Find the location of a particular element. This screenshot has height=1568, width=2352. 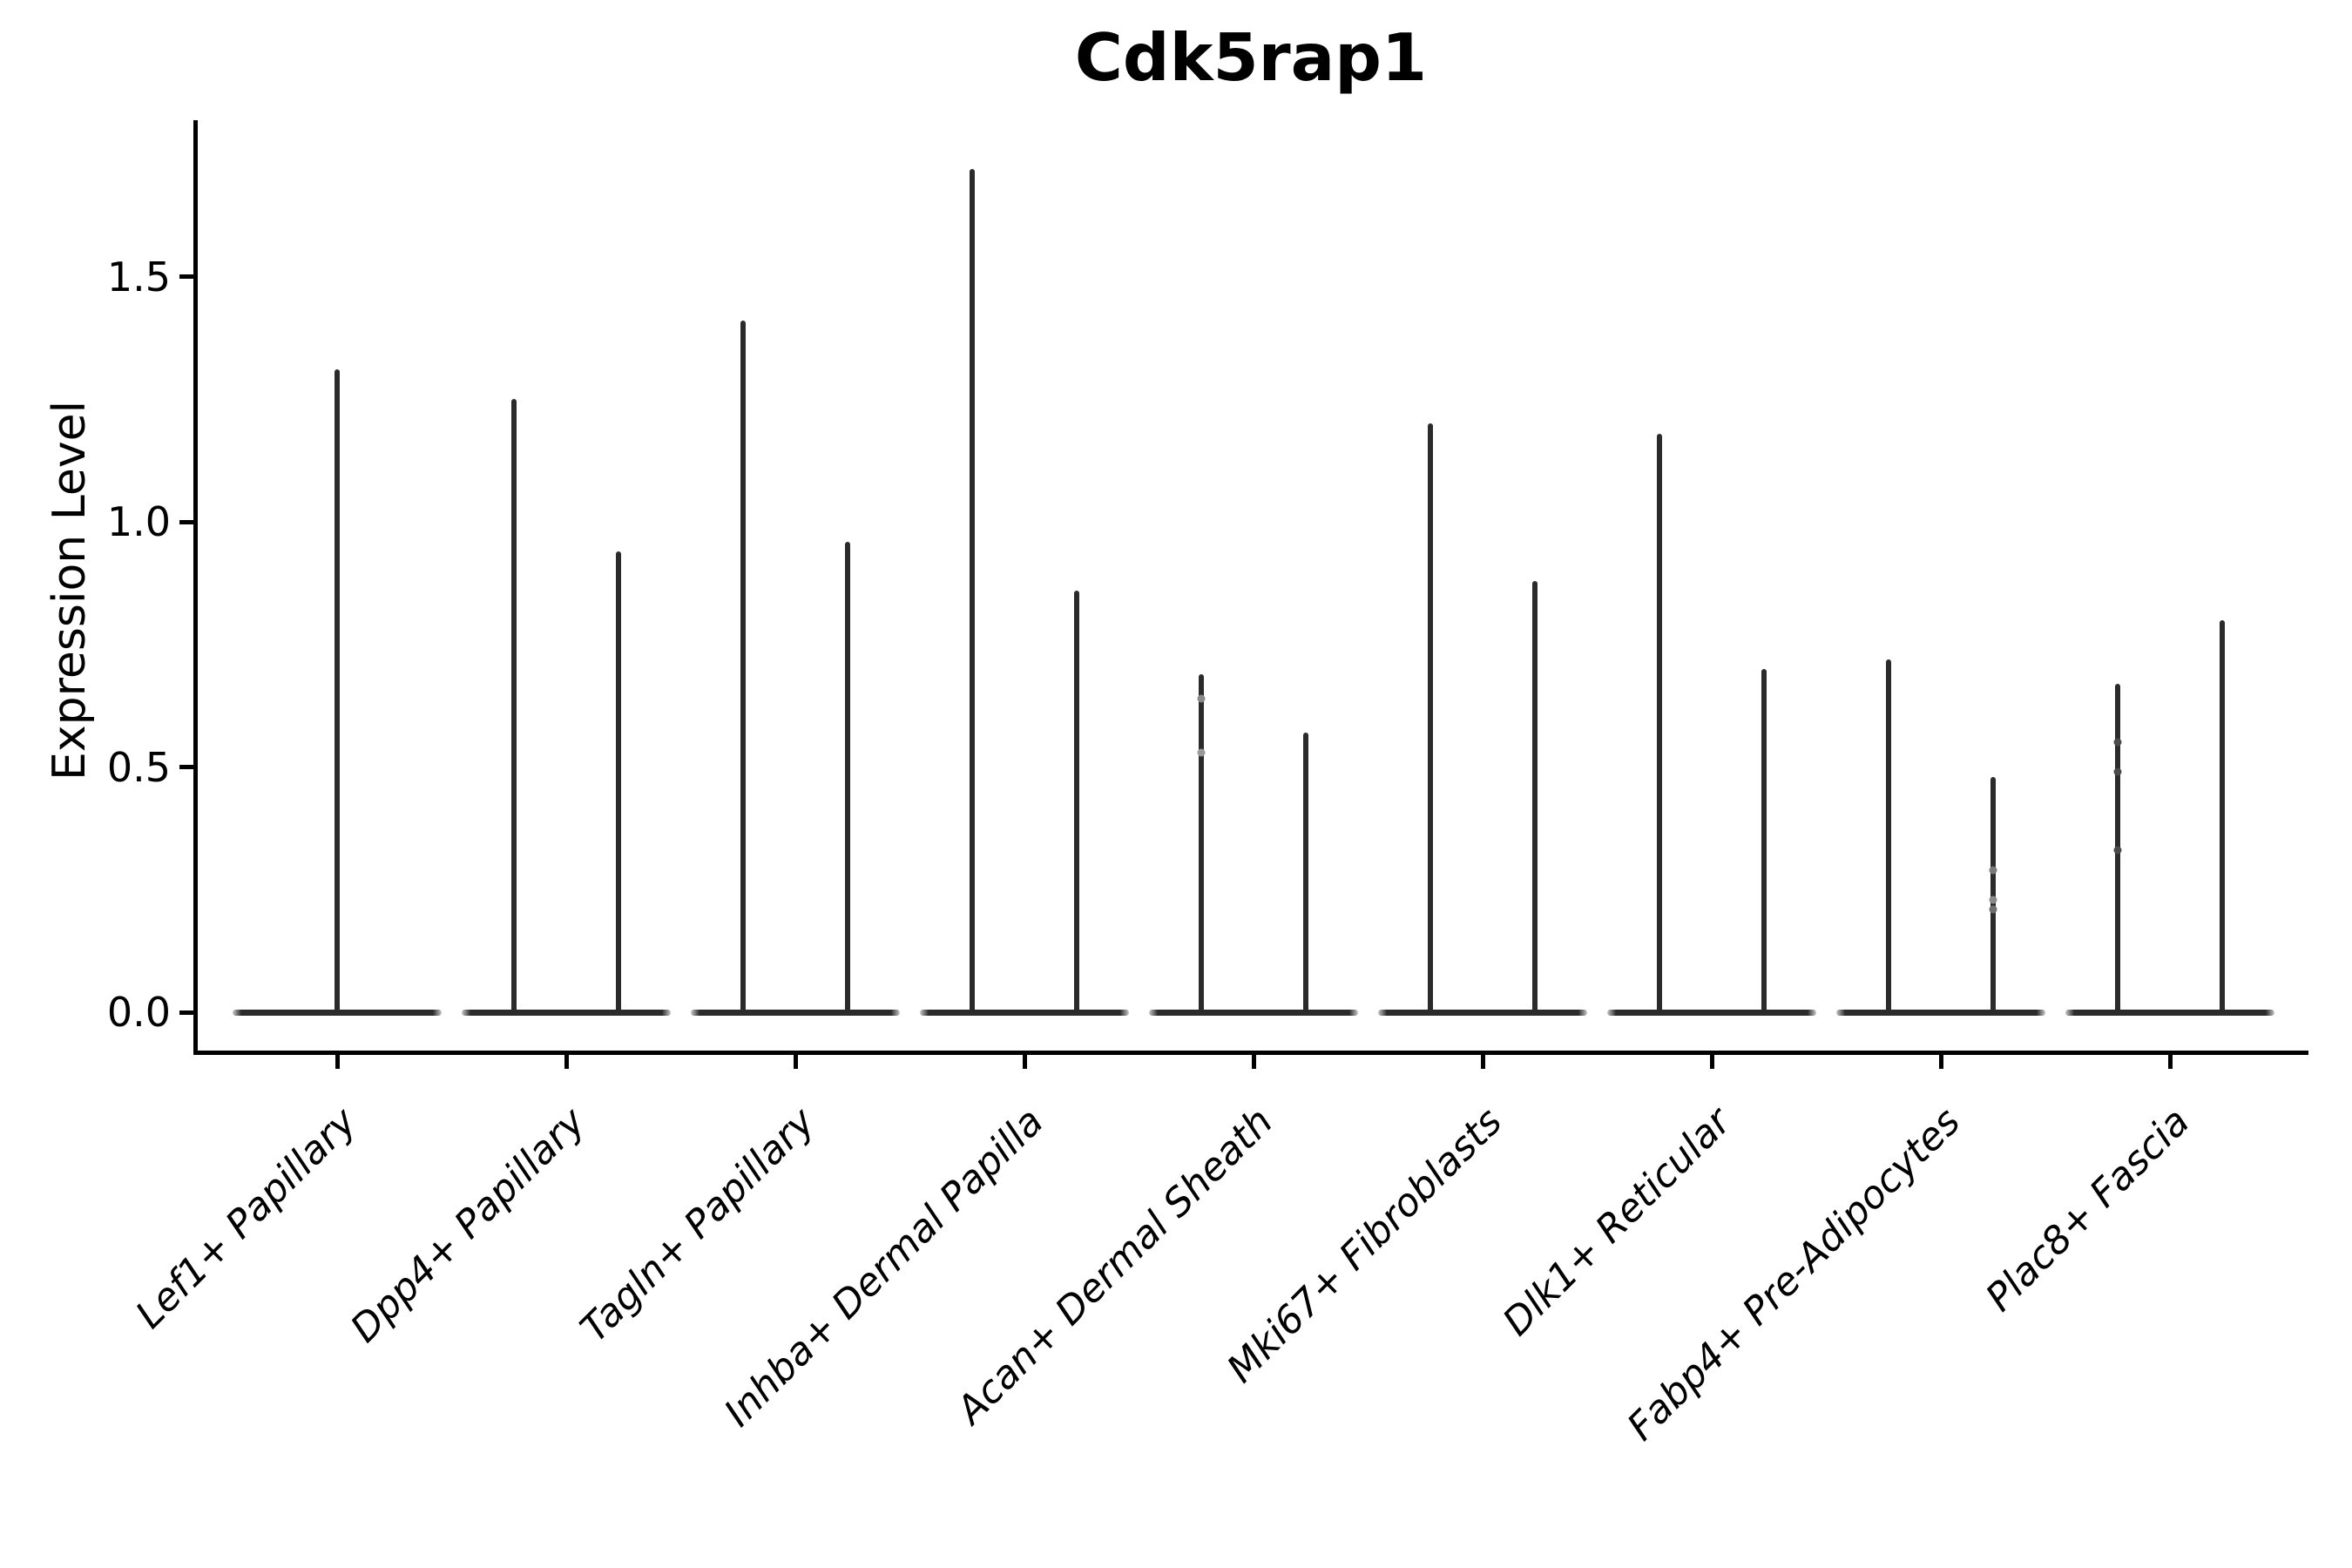

x-tick-label: Dlk1+ Reticular is located at coordinates (1617, 1222).